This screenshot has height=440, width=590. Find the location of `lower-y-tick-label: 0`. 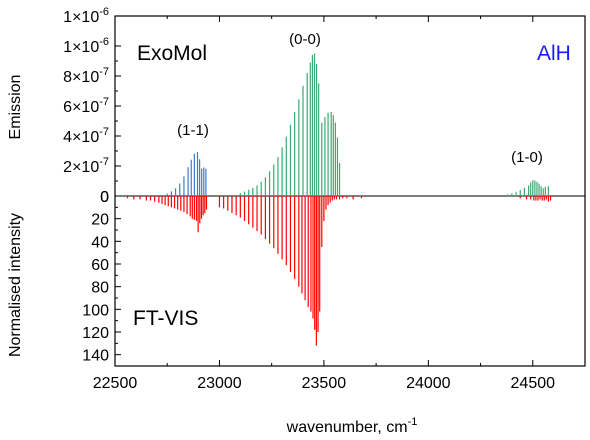

lower-y-tick-label: 0 is located at coordinates (104, 197).